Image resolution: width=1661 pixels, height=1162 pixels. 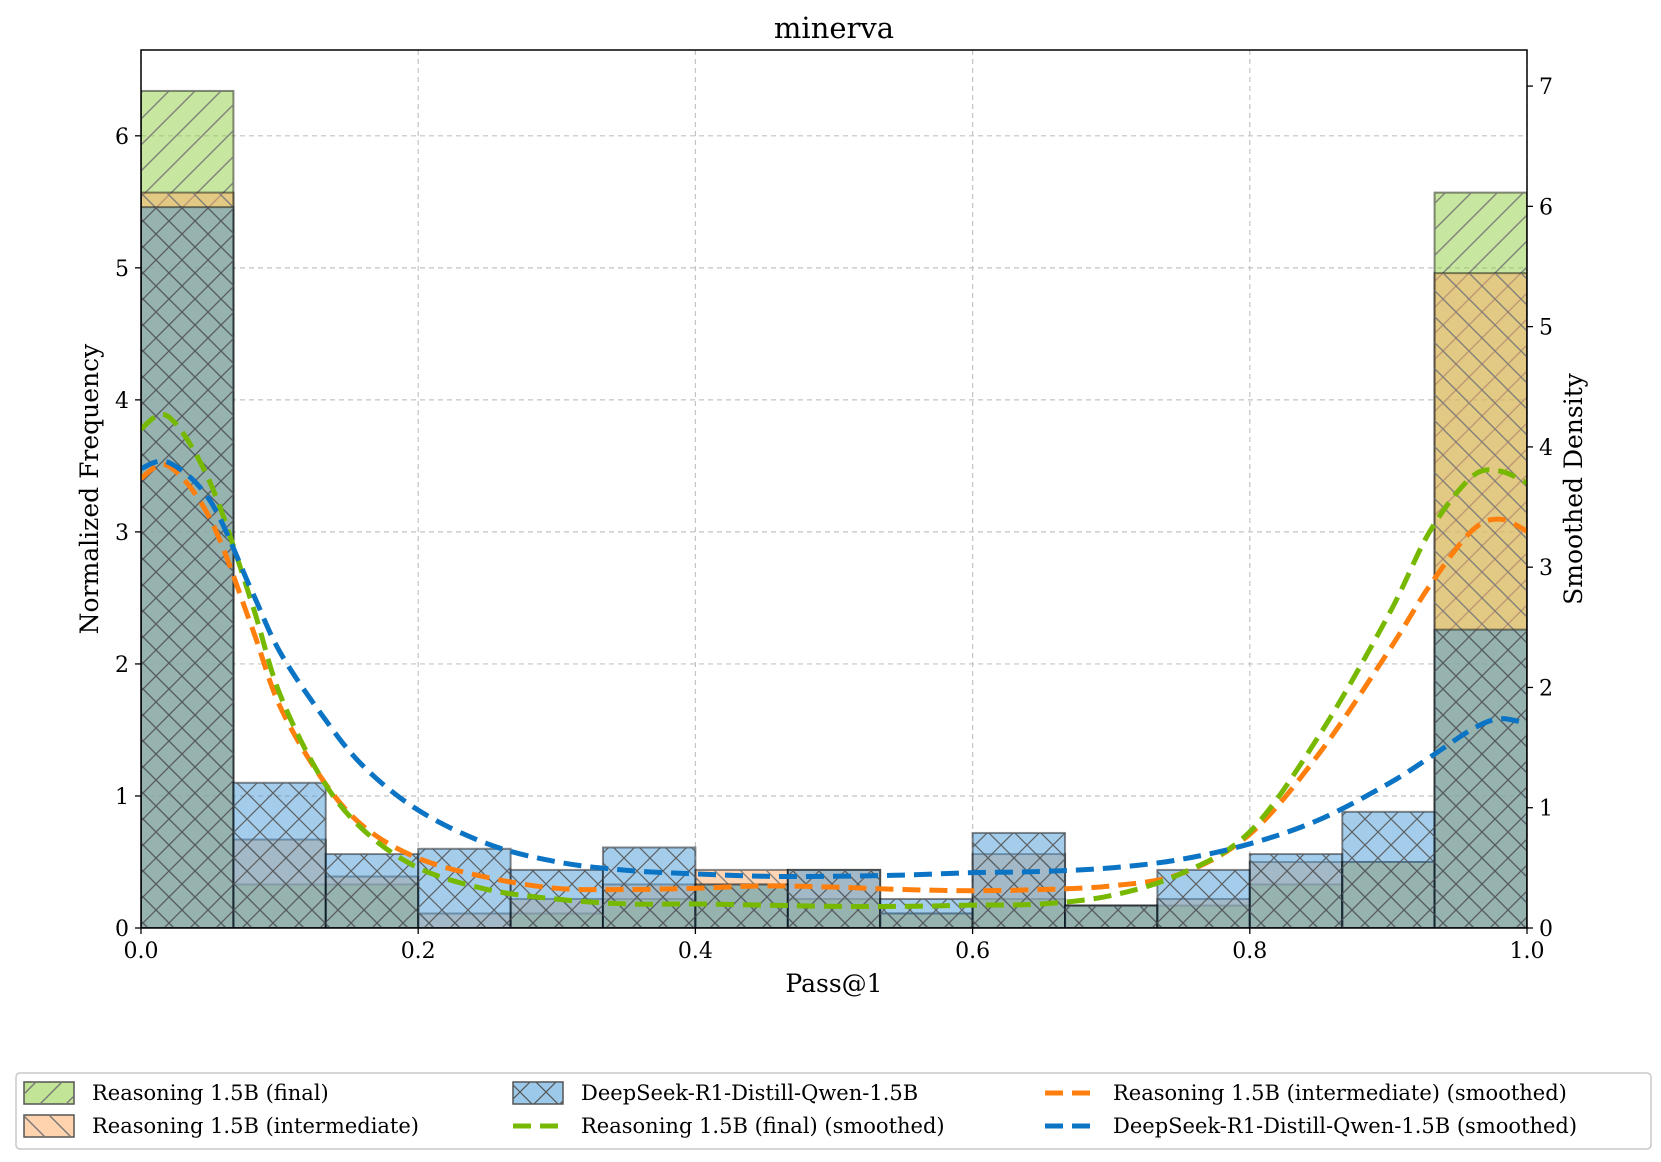 I want to click on x-tick-label: 0.4, so click(x=695, y=951).